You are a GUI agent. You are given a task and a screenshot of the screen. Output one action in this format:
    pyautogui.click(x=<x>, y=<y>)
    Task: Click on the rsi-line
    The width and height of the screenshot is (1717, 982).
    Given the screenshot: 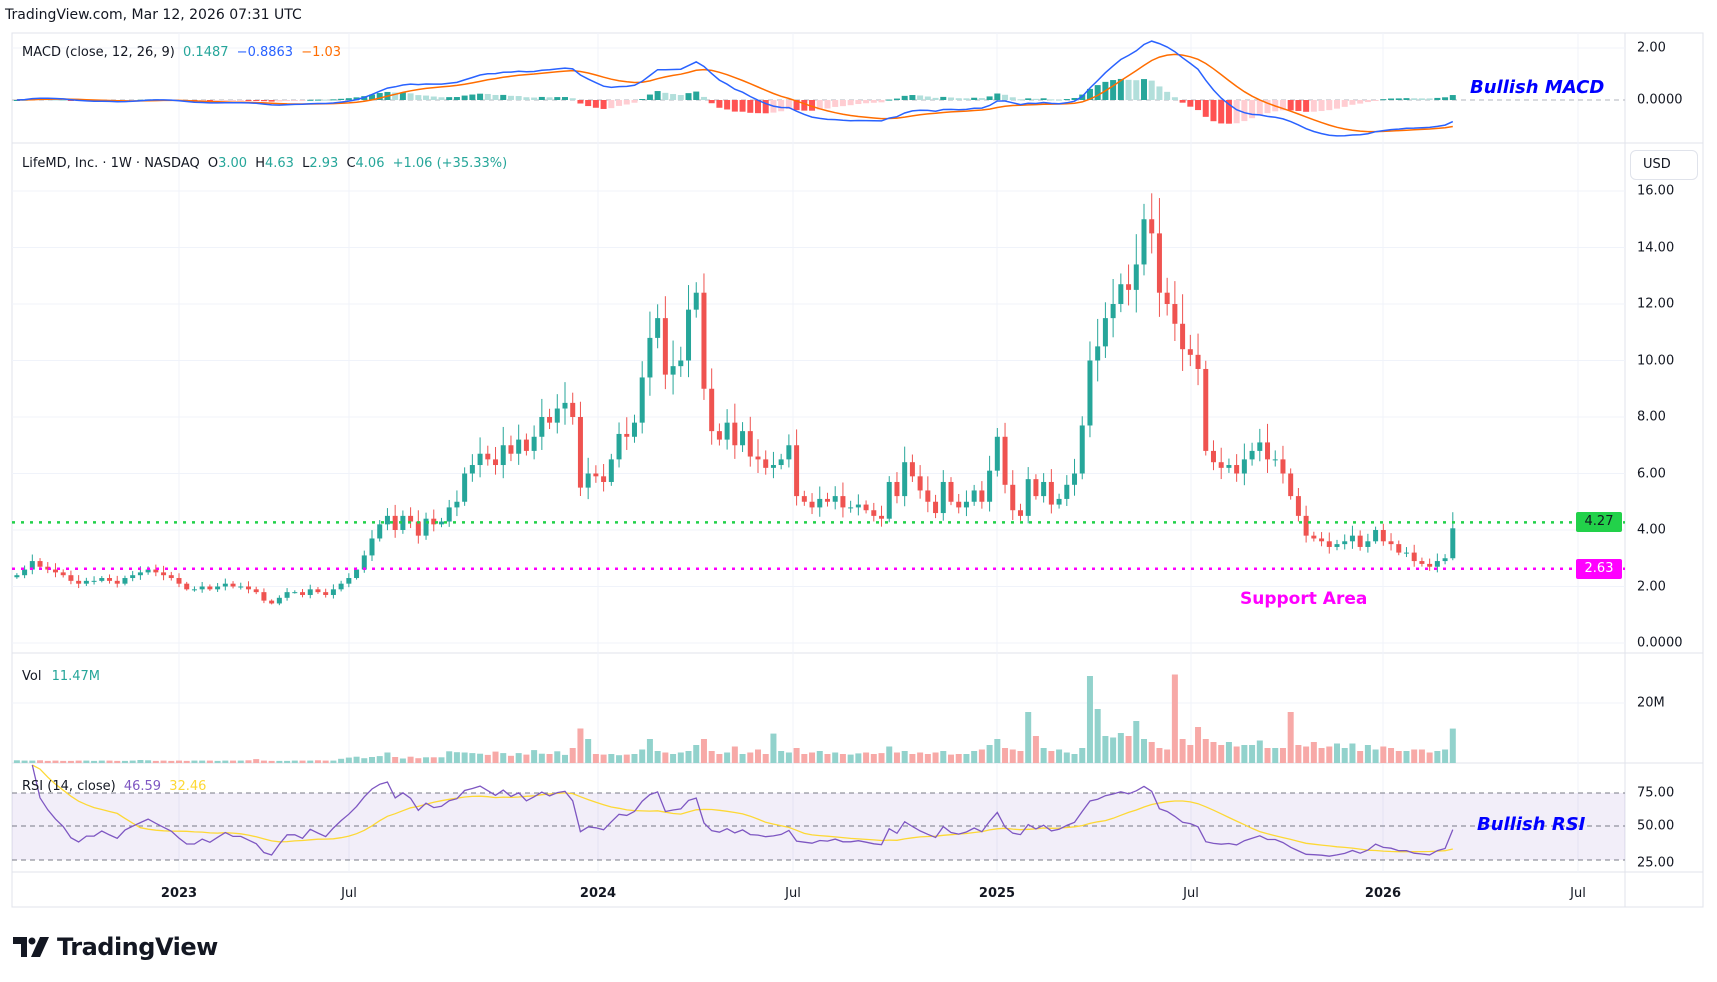 What is the action you would take?
    pyautogui.click(x=742, y=810)
    